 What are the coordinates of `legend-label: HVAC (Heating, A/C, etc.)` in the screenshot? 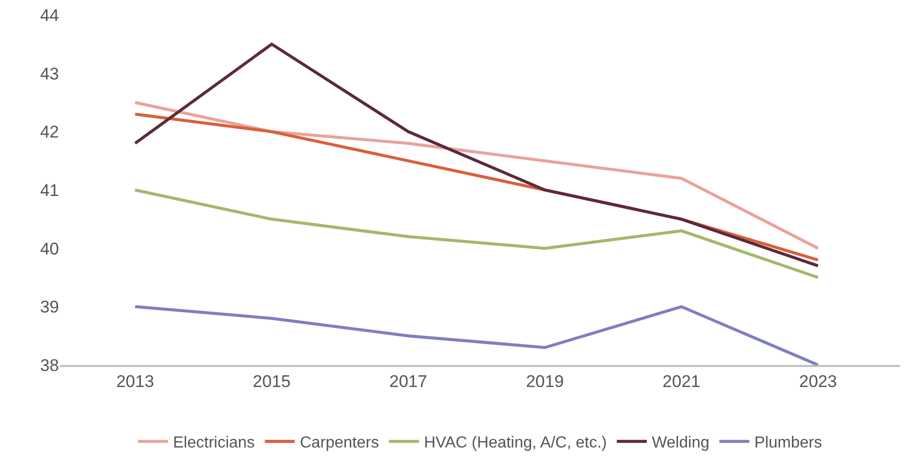 It's located at (515, 443).